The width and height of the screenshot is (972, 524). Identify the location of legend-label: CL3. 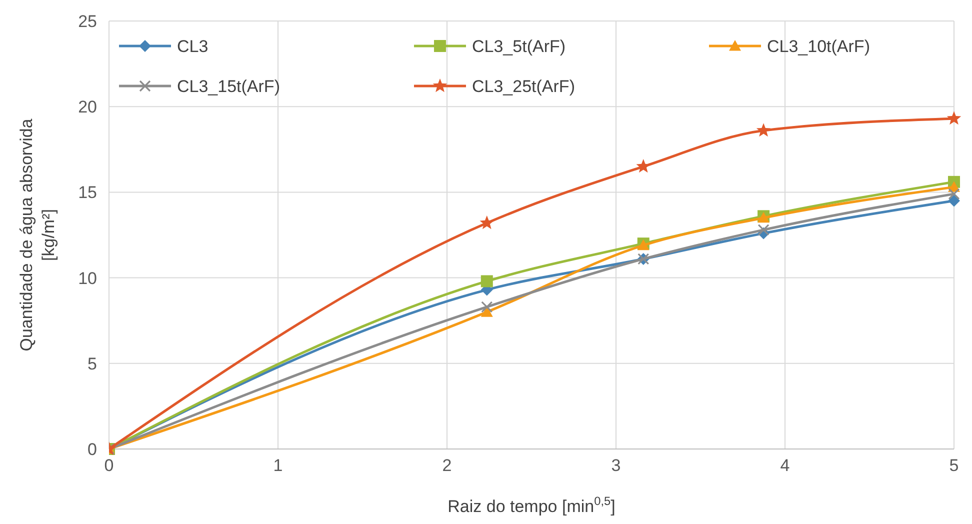
(192, 46).